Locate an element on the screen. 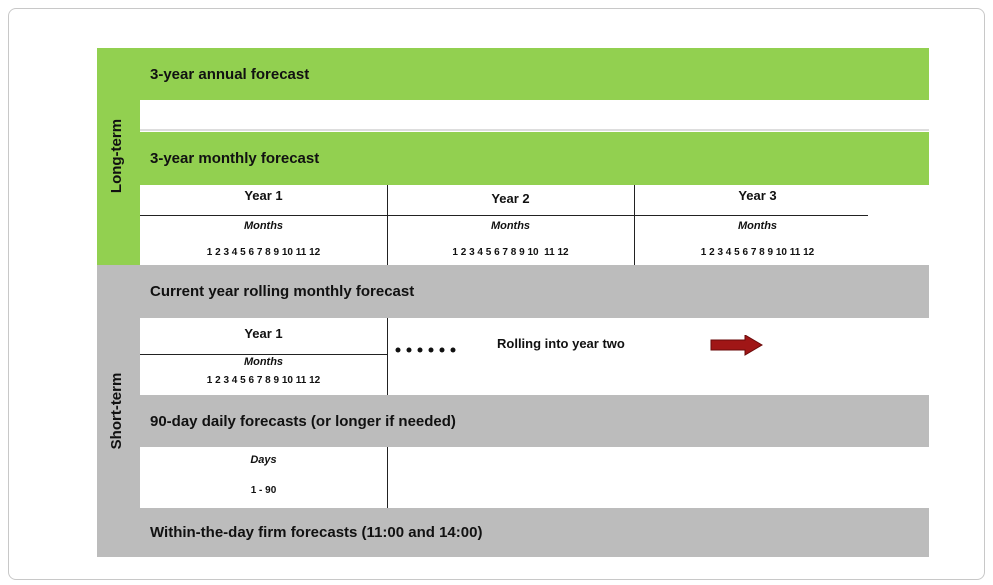 This screenshot has width=993, height=585. unit-label: Days is located at coordinates (263, 460).